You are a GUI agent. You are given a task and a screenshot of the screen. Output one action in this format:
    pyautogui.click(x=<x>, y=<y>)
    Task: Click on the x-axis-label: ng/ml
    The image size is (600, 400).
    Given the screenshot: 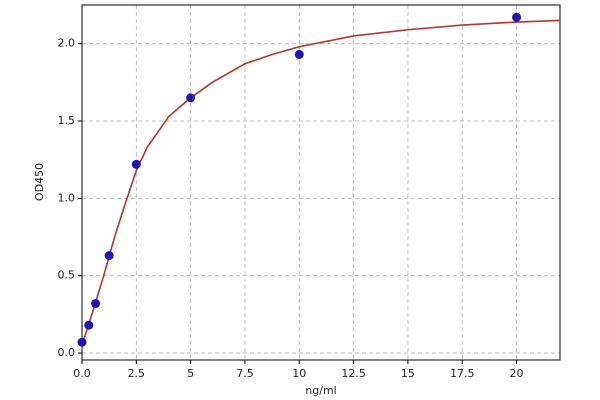 What is the action you would take?
    pyautogui.click(x=320, y=390)
    